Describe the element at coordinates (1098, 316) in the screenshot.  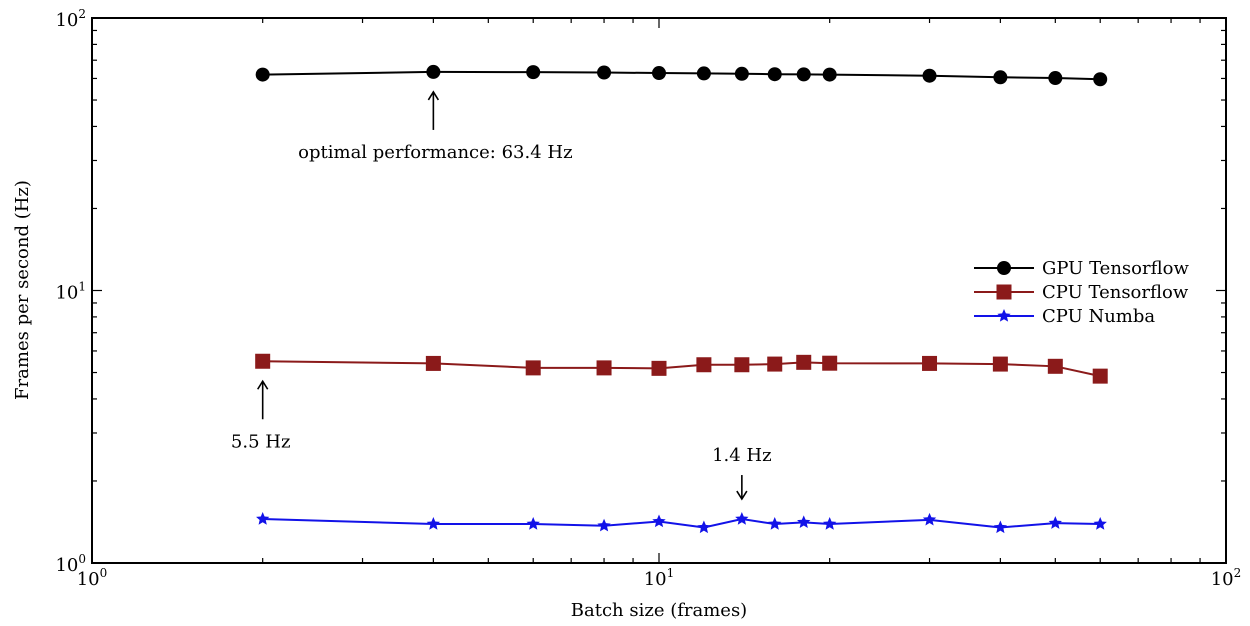
I see `legend-label: CPU Numba` at that location.